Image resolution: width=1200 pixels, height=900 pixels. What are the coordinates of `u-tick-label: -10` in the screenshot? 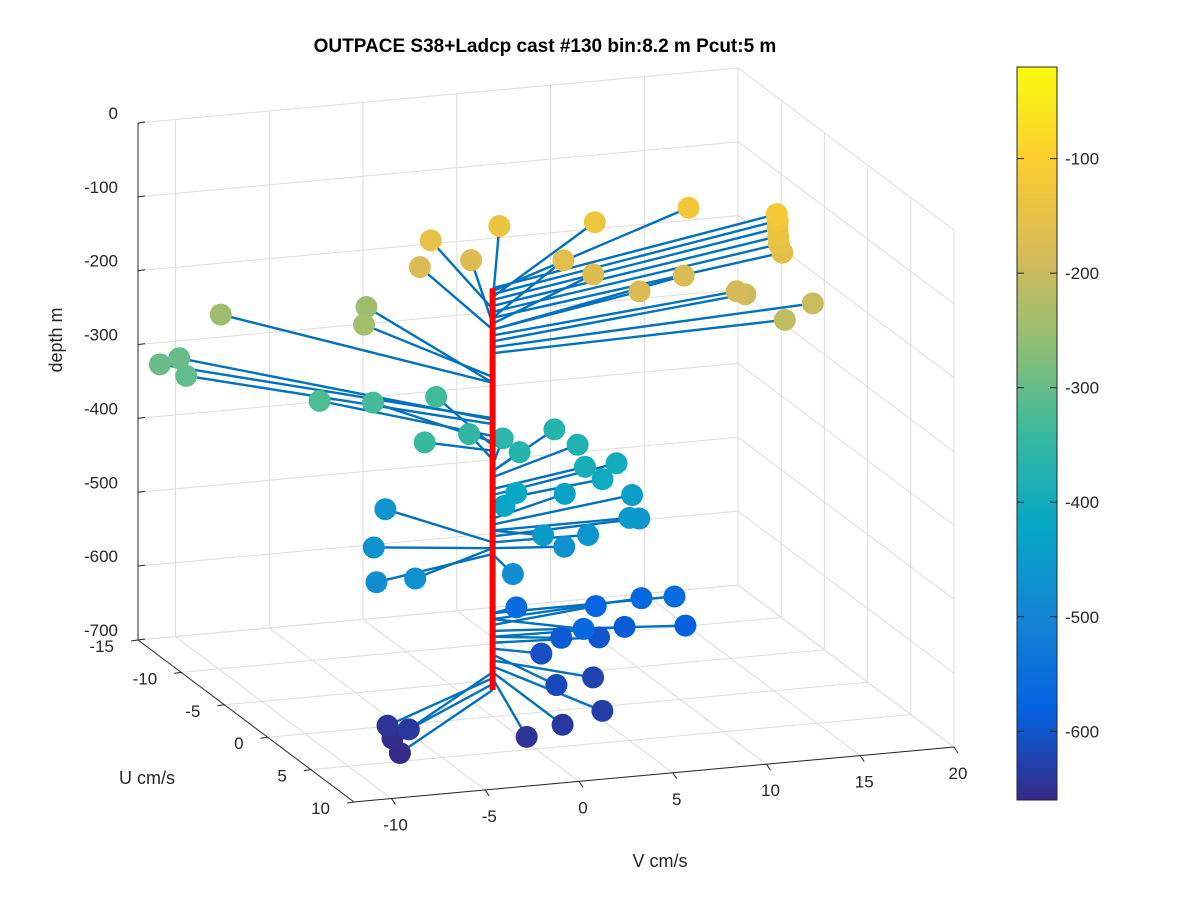 It's located at (145, 678).